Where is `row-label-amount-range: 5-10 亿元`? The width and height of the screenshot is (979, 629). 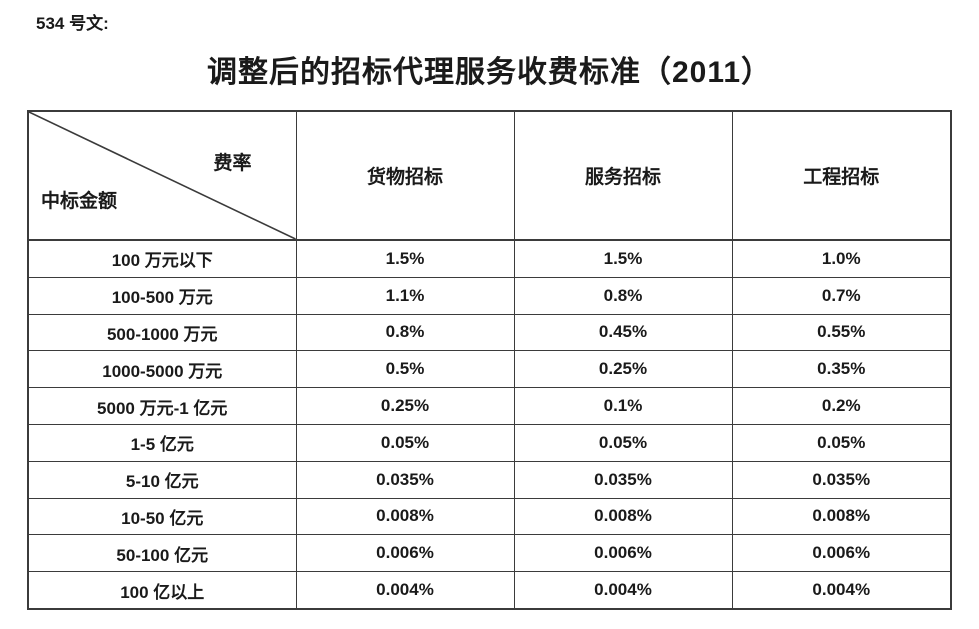
row-label-amount-range: 5-10 亿元 is located at coordinates (162, 479).